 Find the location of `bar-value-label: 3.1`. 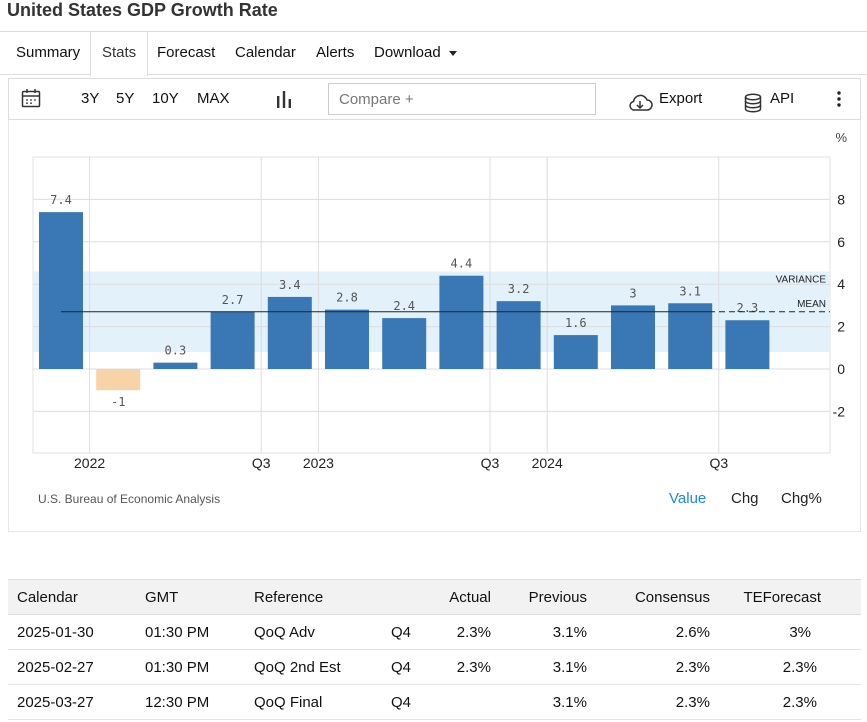

bar-value-label: 3.1 is located at coordinates (690, 291).